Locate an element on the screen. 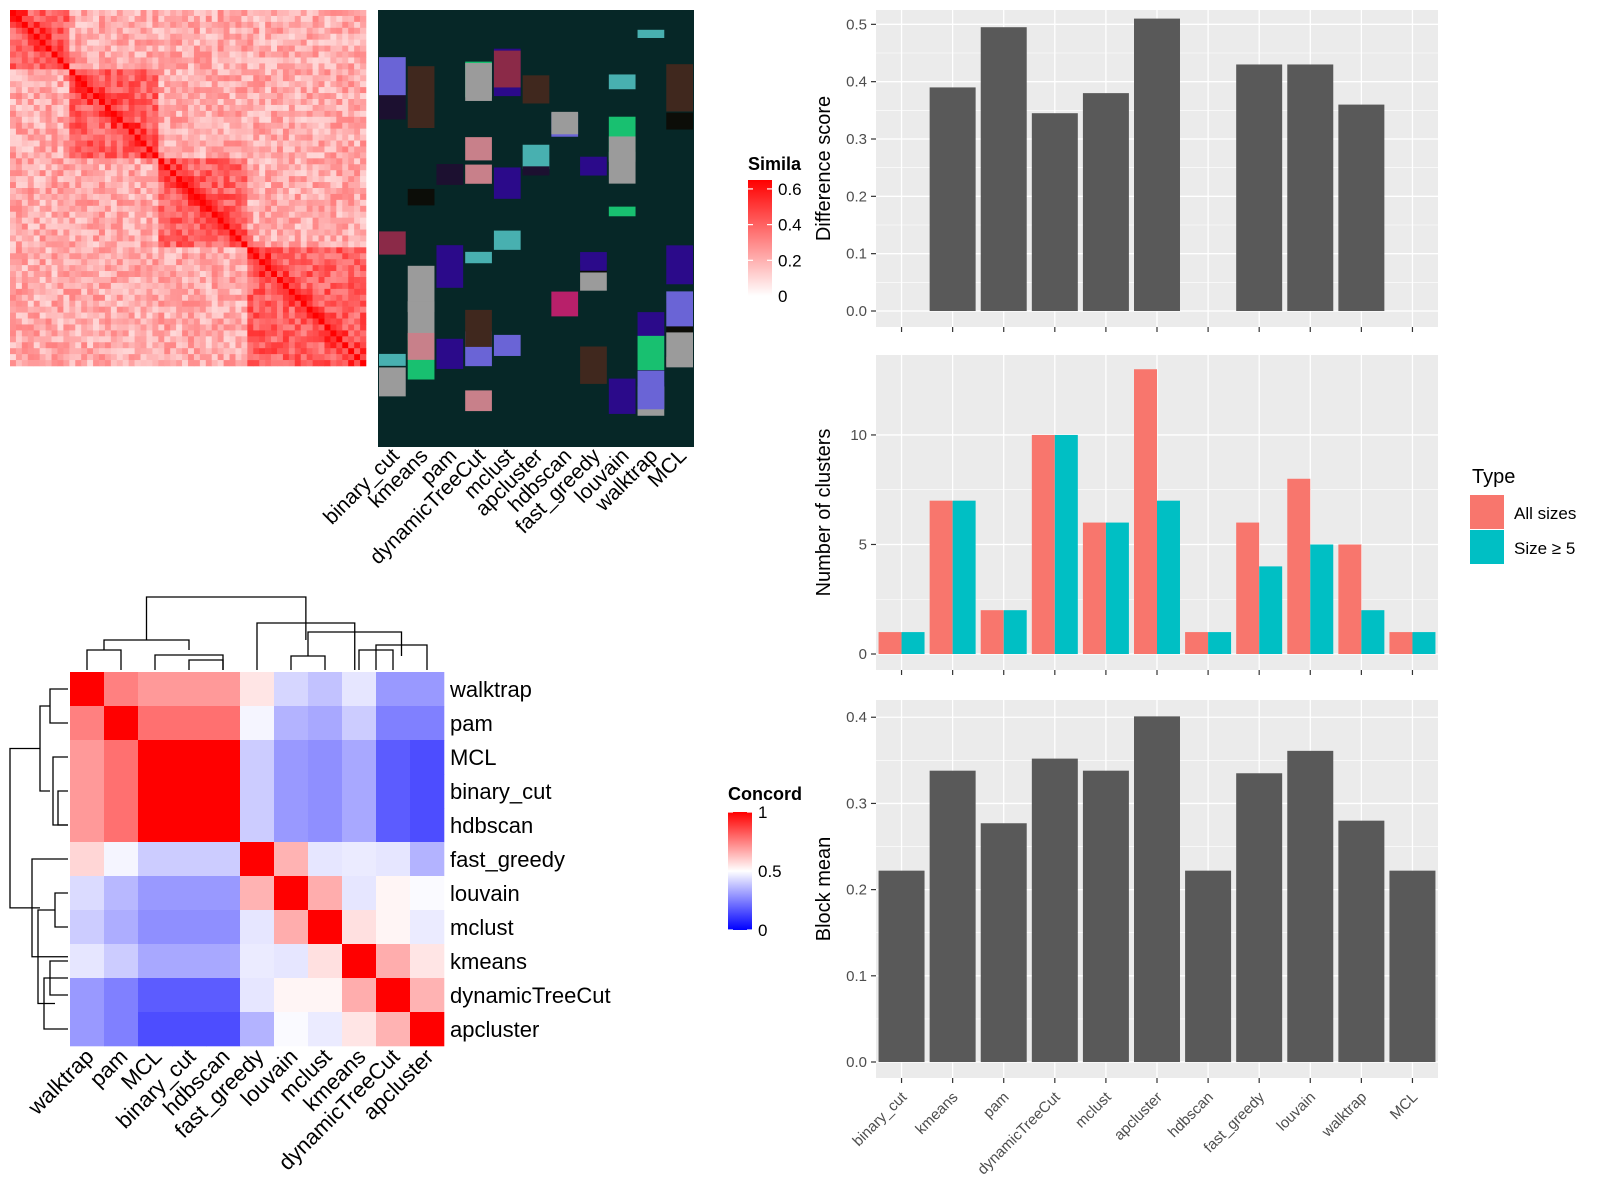 The width and height of the screenshot is (1600, 1200). cluster-assignment-block is located at coordinates (622, 396).